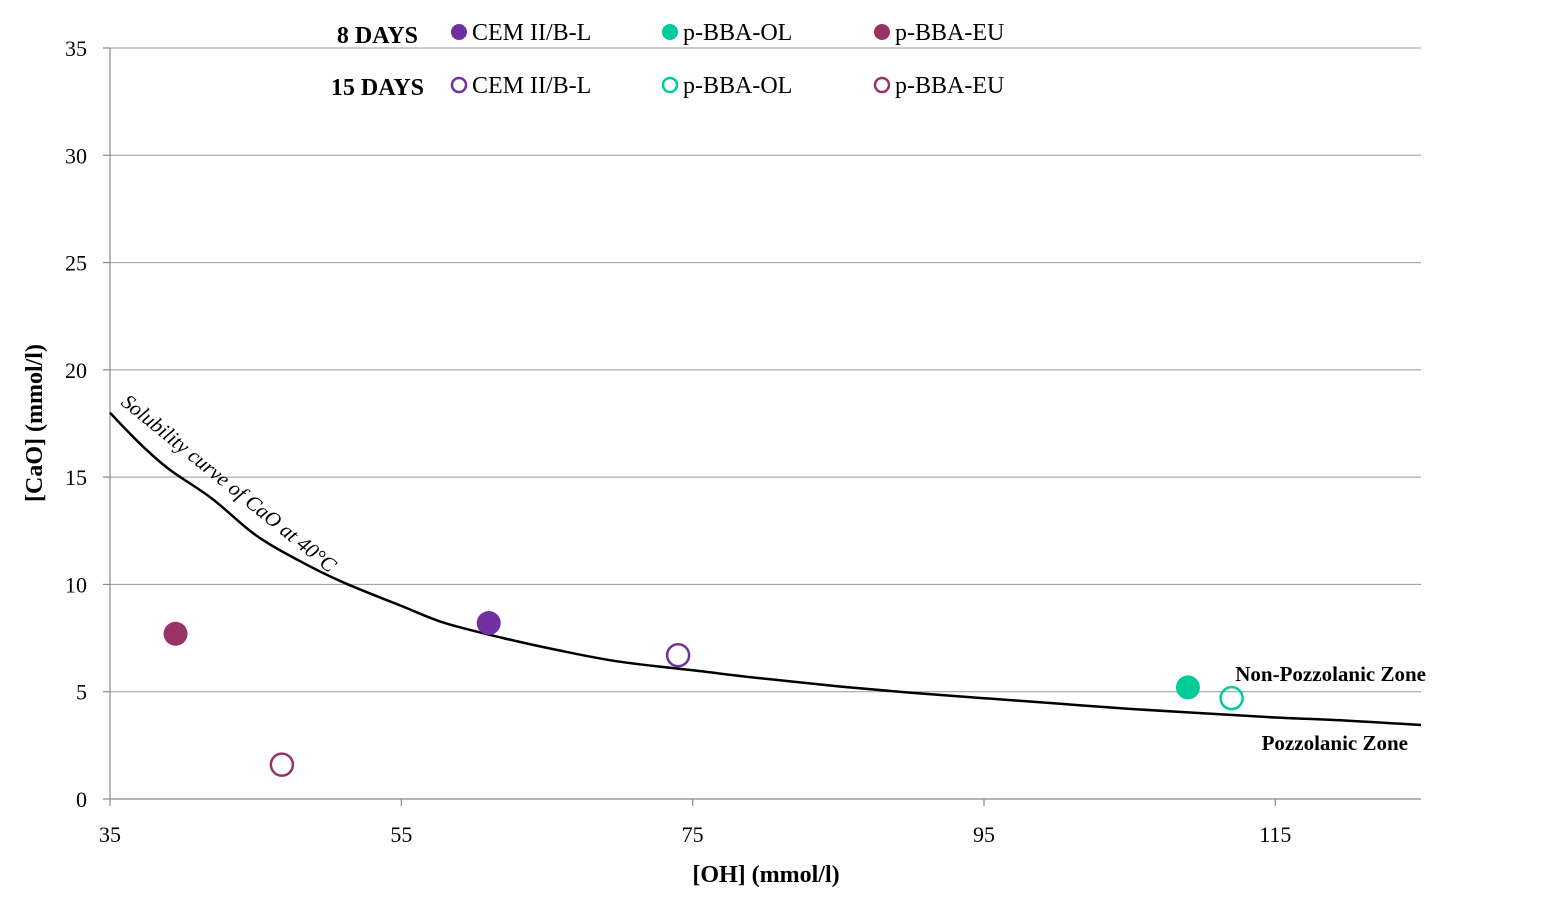 Image resolution: width=1543 pixels, height=910 pixels. What do you see at coordinates (35, 423) in the screenshot?
I see `y-axis-title: [CaO] (mmol/l)` at bounding box center [35, 423].